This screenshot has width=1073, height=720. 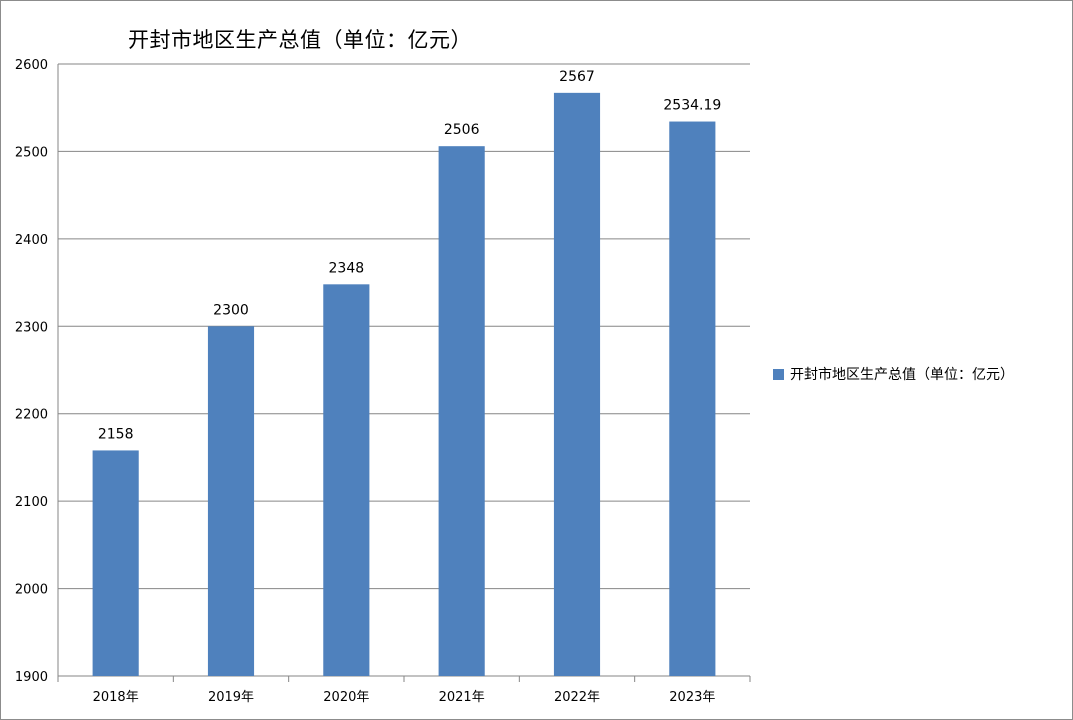 I want to click on data-label: 2567, so click(x=577, y=77).